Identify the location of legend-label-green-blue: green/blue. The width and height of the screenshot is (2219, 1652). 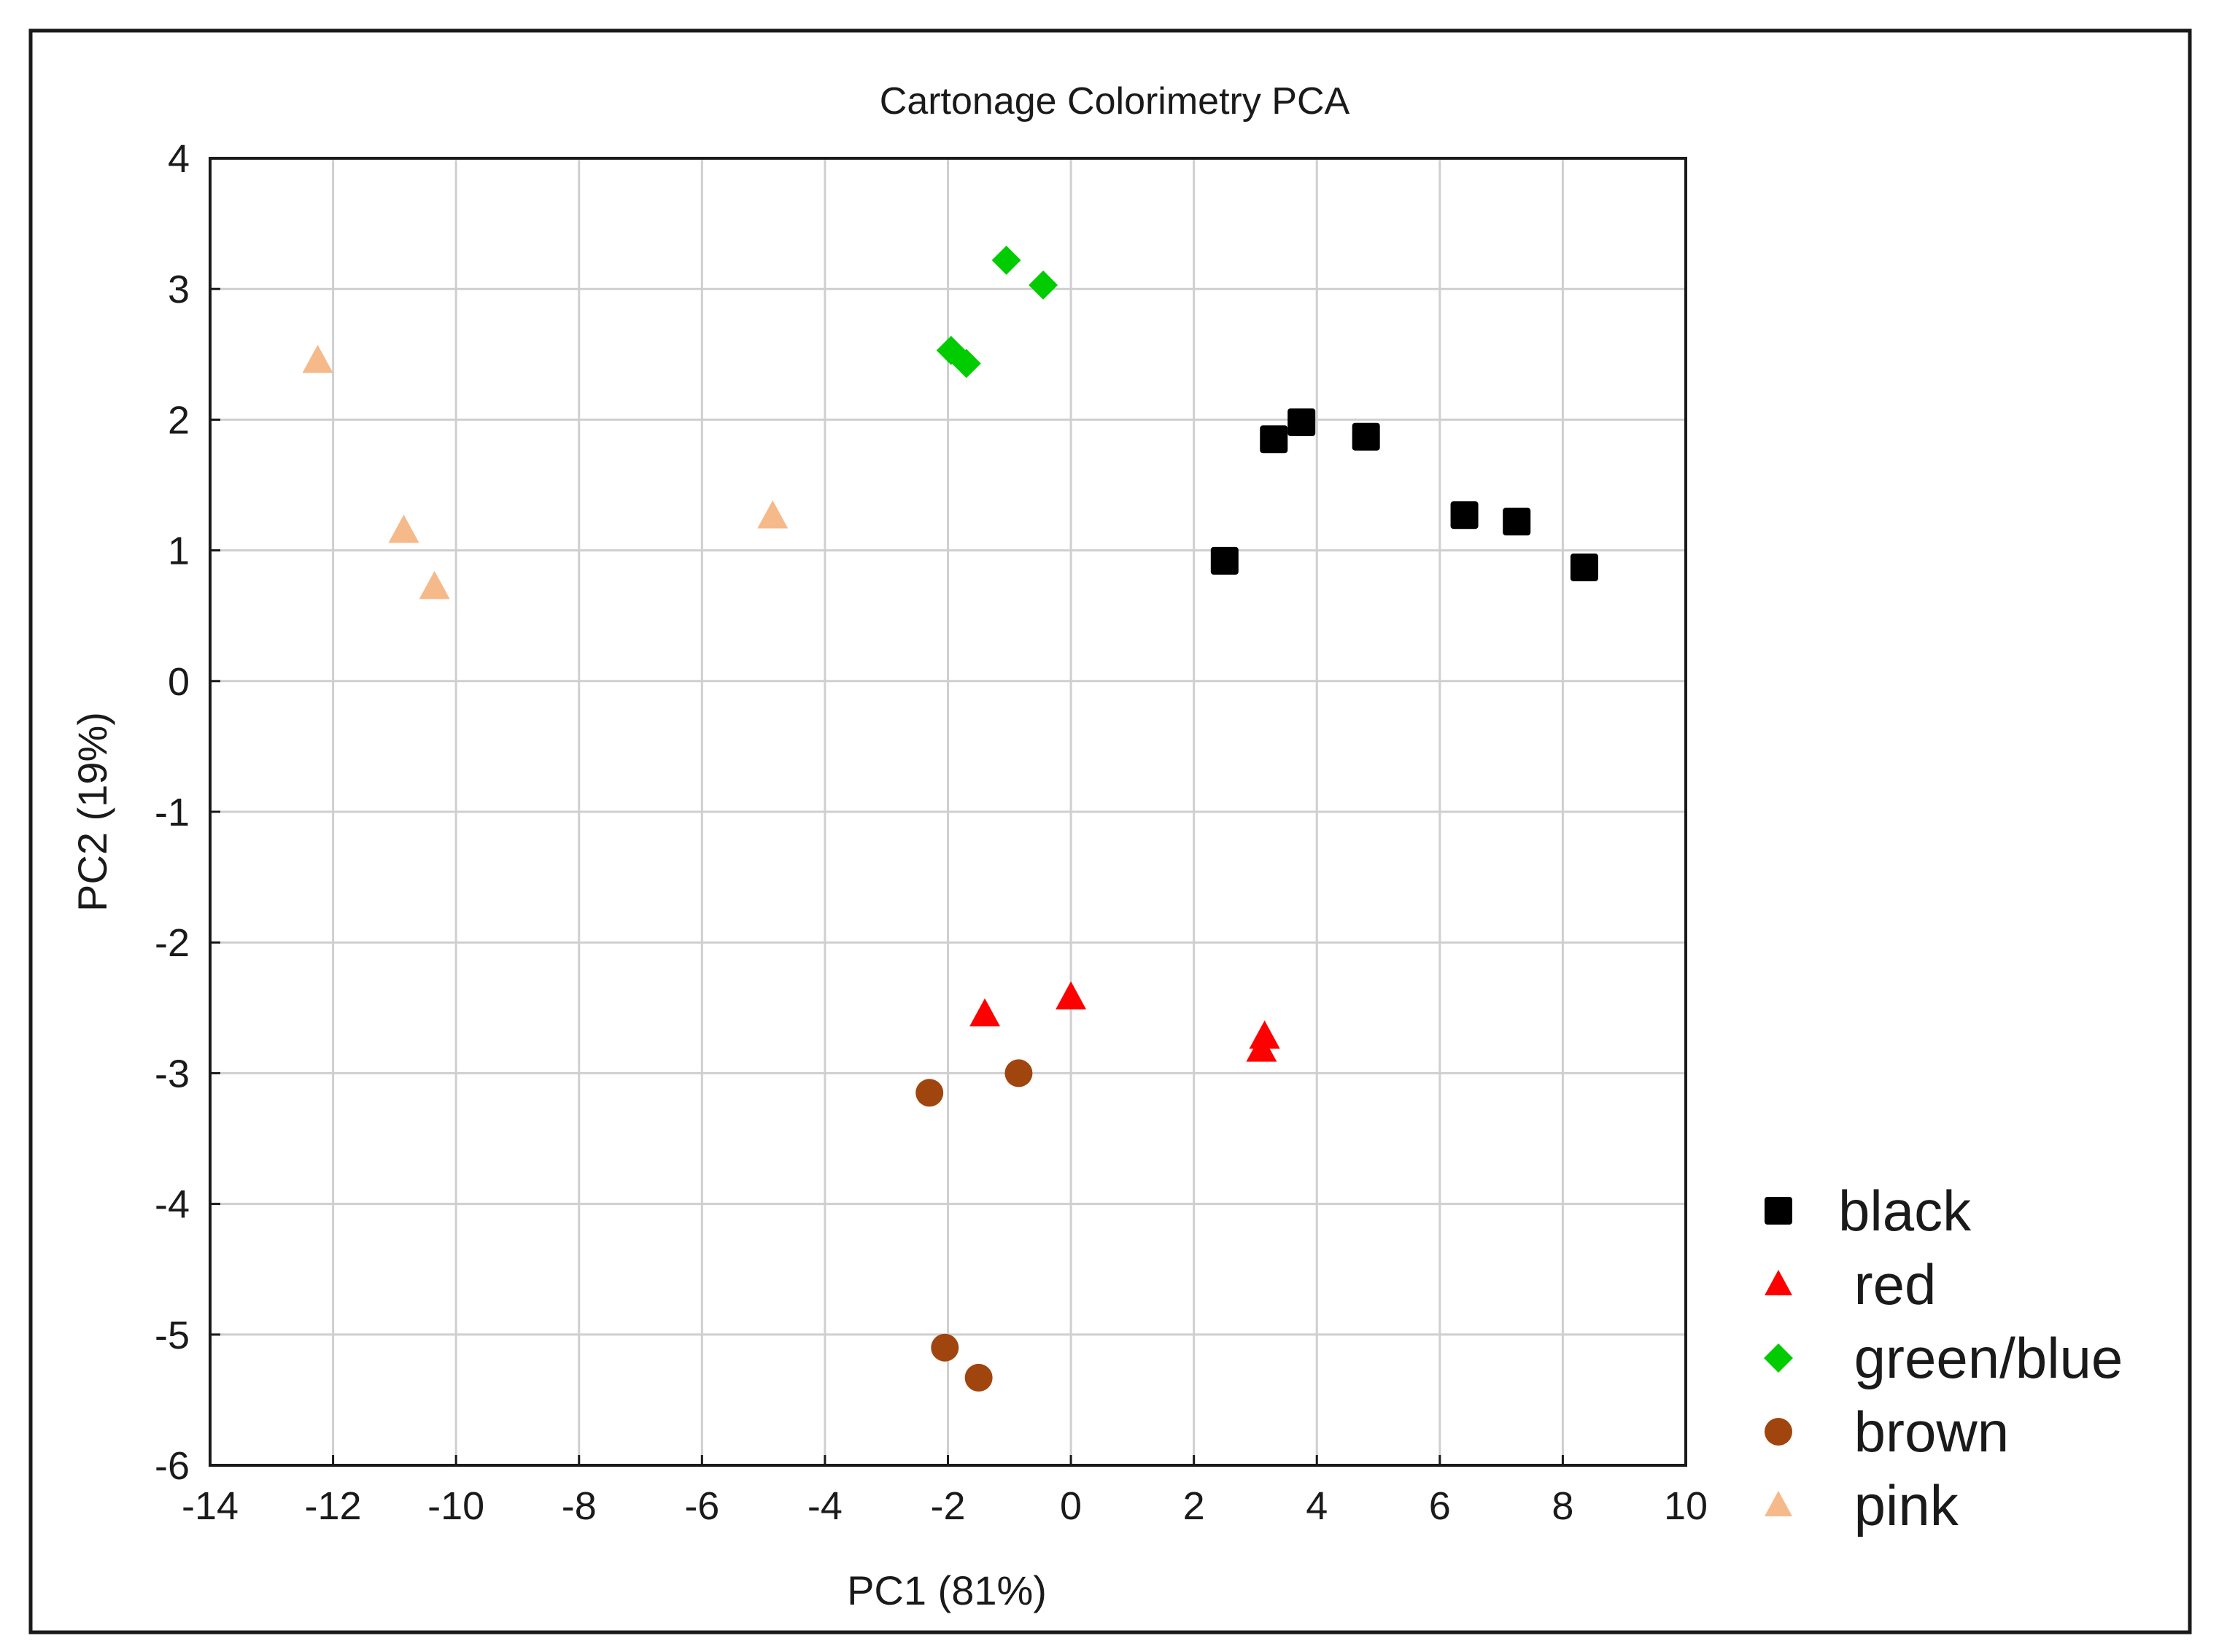
(1981, 1358).